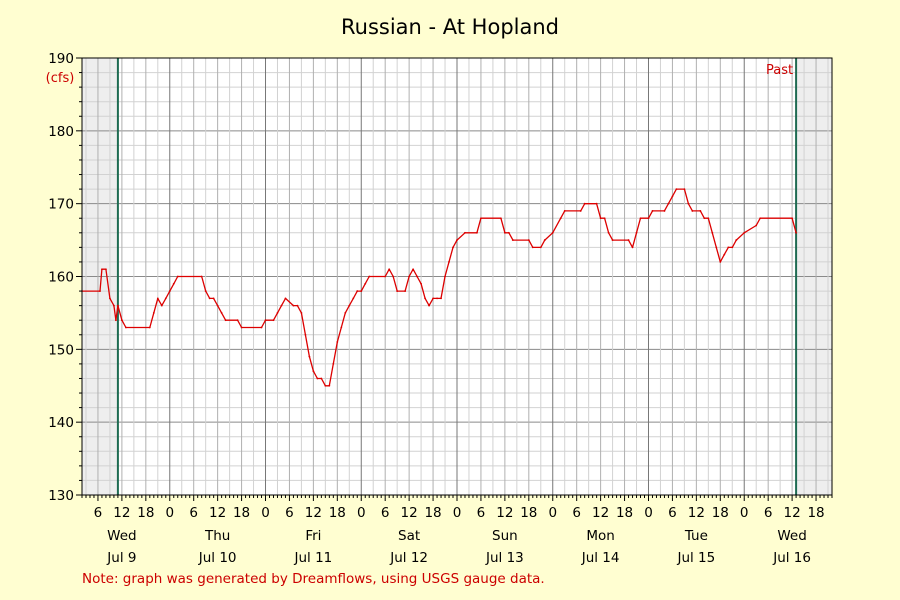 The height and width of the screenshot is (600, 900). I want to click on y-tick-label: 170, so click(61, 205).